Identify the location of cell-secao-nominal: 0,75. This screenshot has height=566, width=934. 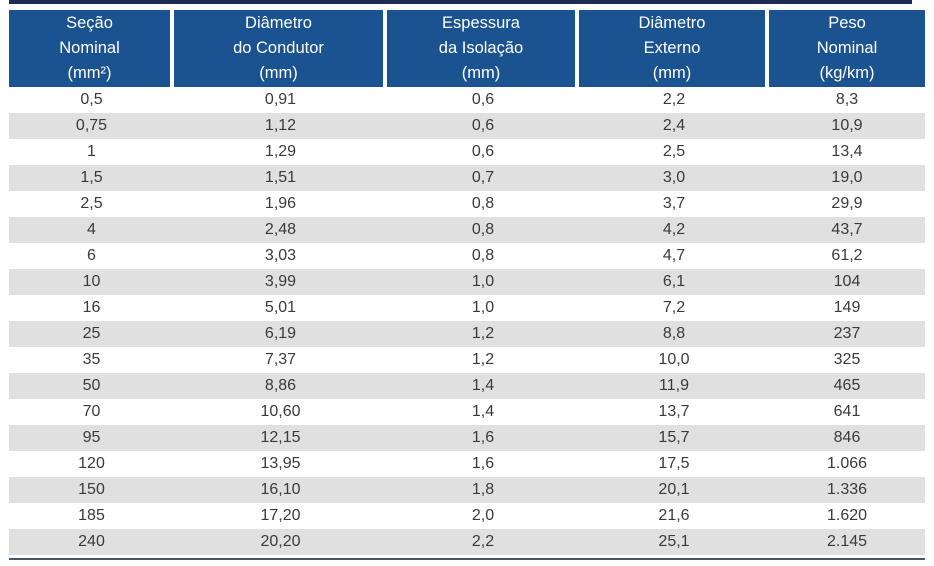
(91, 126).